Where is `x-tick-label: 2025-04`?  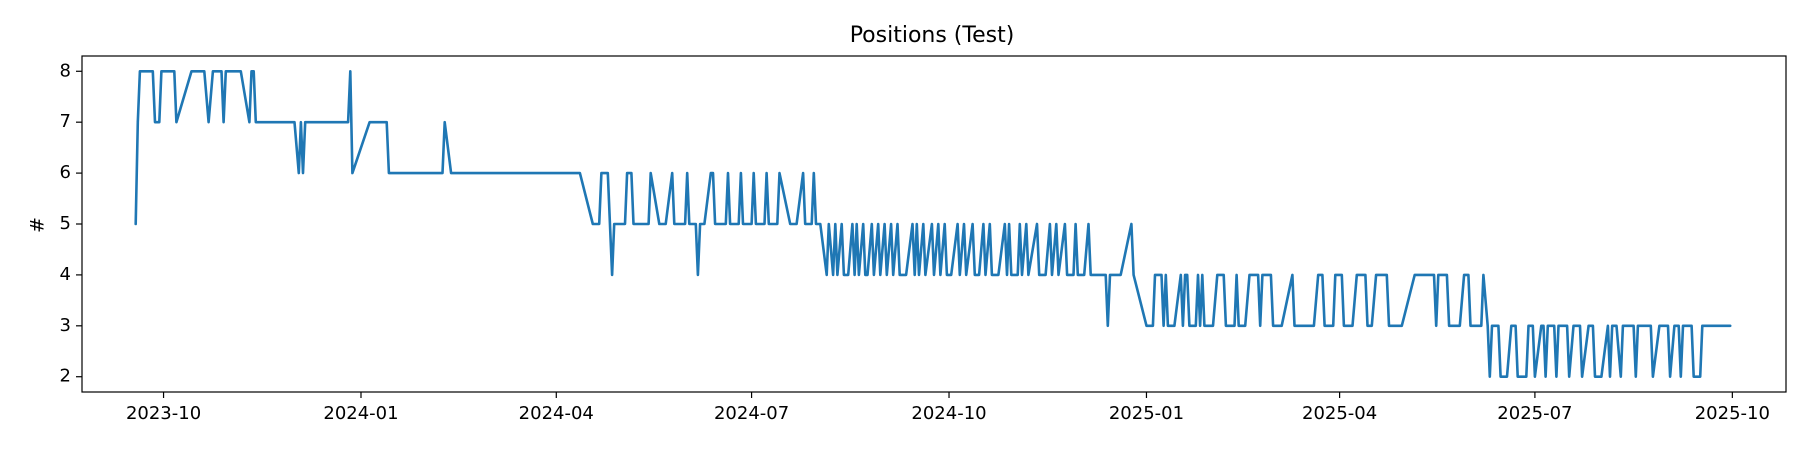 x-tick-label: 2025-04 is located at coordinates (1339, 413).